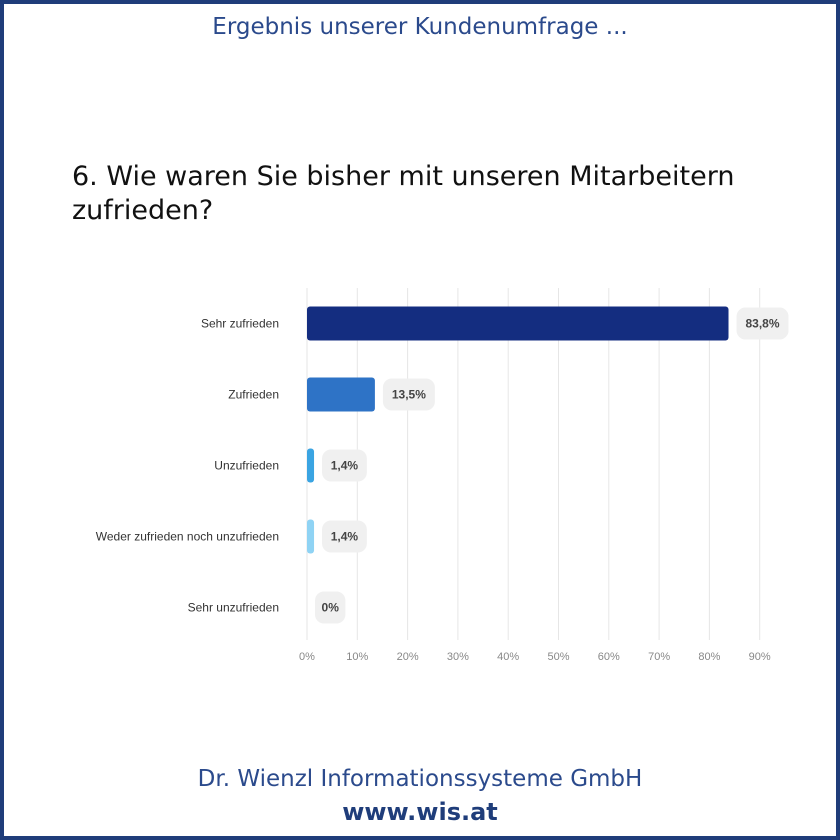  What do you see at coordinates (420, 812) in the screenshot?
I see `website-link: www.wis.at` at bounding box center [420, 812].